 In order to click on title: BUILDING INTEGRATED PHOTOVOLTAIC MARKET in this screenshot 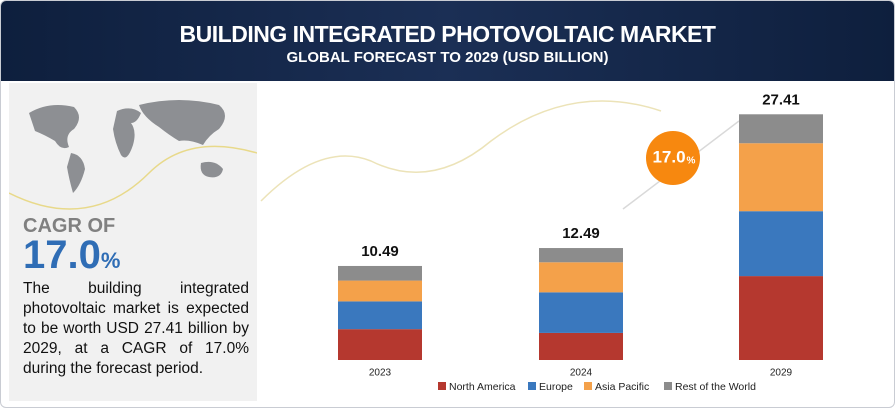, I will do `click(447, 34)`.